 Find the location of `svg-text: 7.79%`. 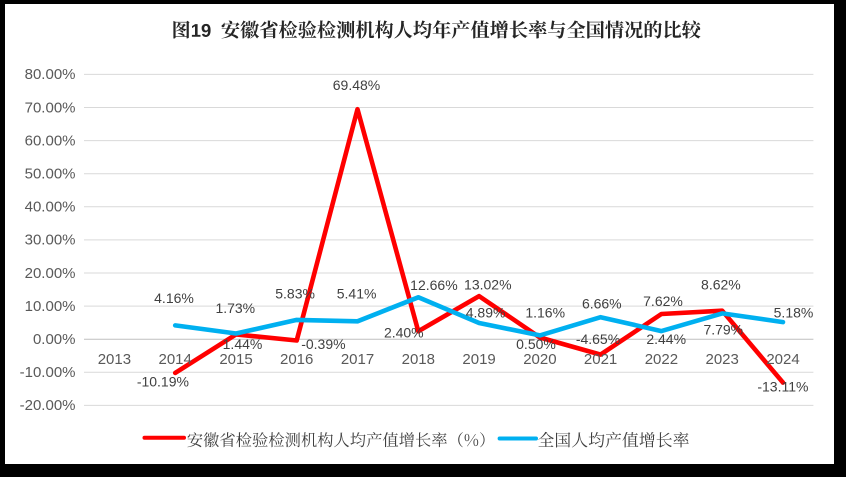

svg-text: 7.79% is located at coordinates (723, 329).